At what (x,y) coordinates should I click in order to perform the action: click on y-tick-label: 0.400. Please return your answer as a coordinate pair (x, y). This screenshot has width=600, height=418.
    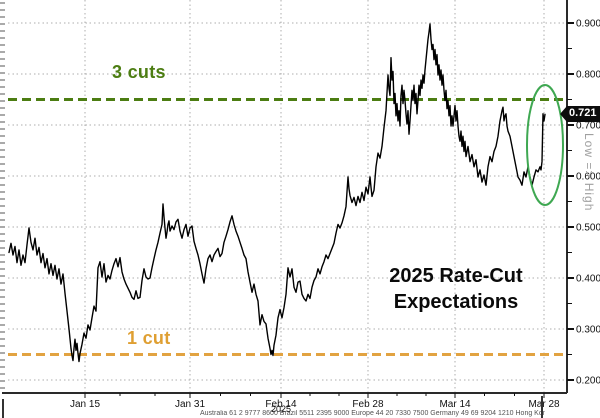
    Looking at the image, I should click on (588, 279).